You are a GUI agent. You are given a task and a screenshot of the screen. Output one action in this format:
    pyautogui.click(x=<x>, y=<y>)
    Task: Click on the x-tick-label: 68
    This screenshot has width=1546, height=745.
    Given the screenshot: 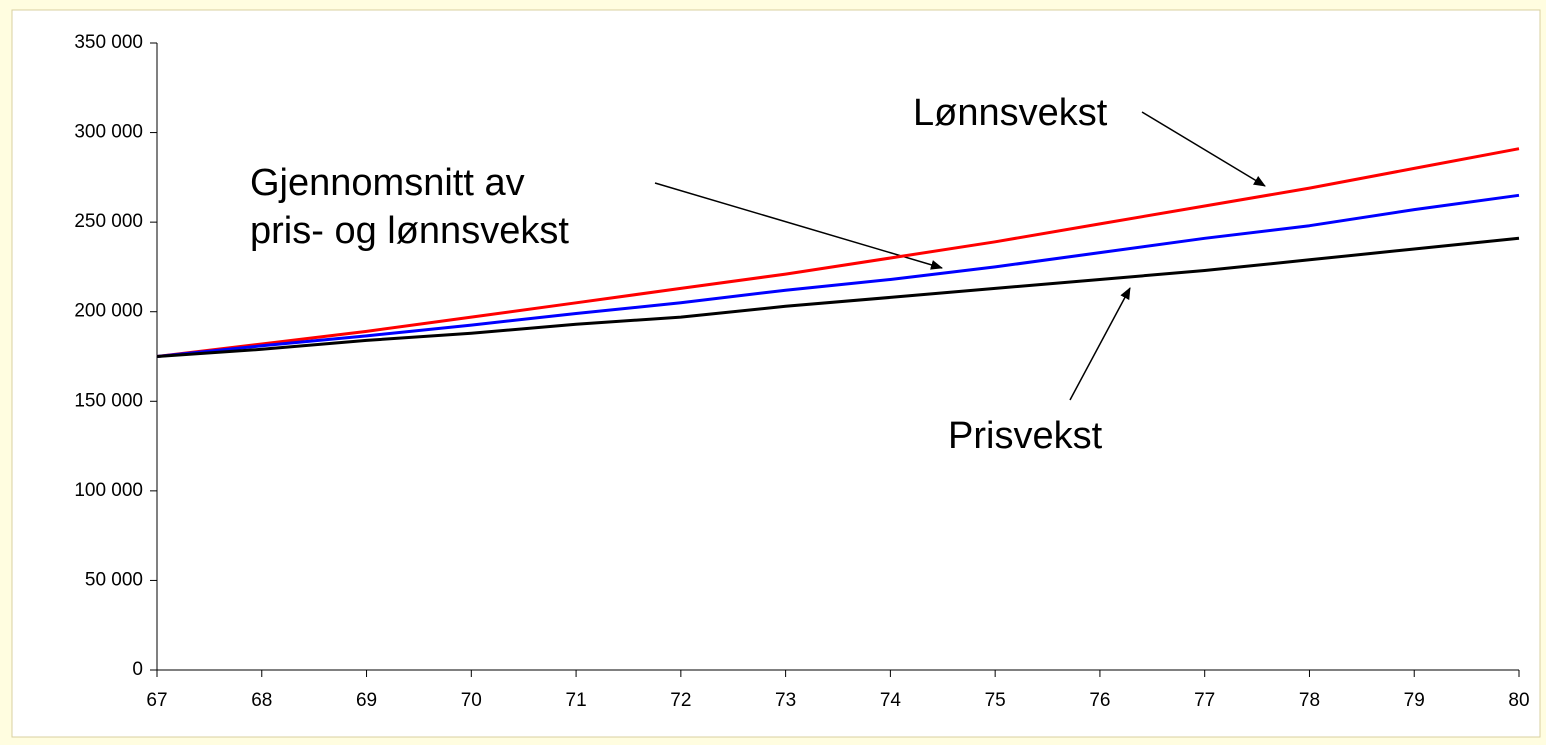 What is the action you would take?
    pyautogui.click(x=261, y=700)
    